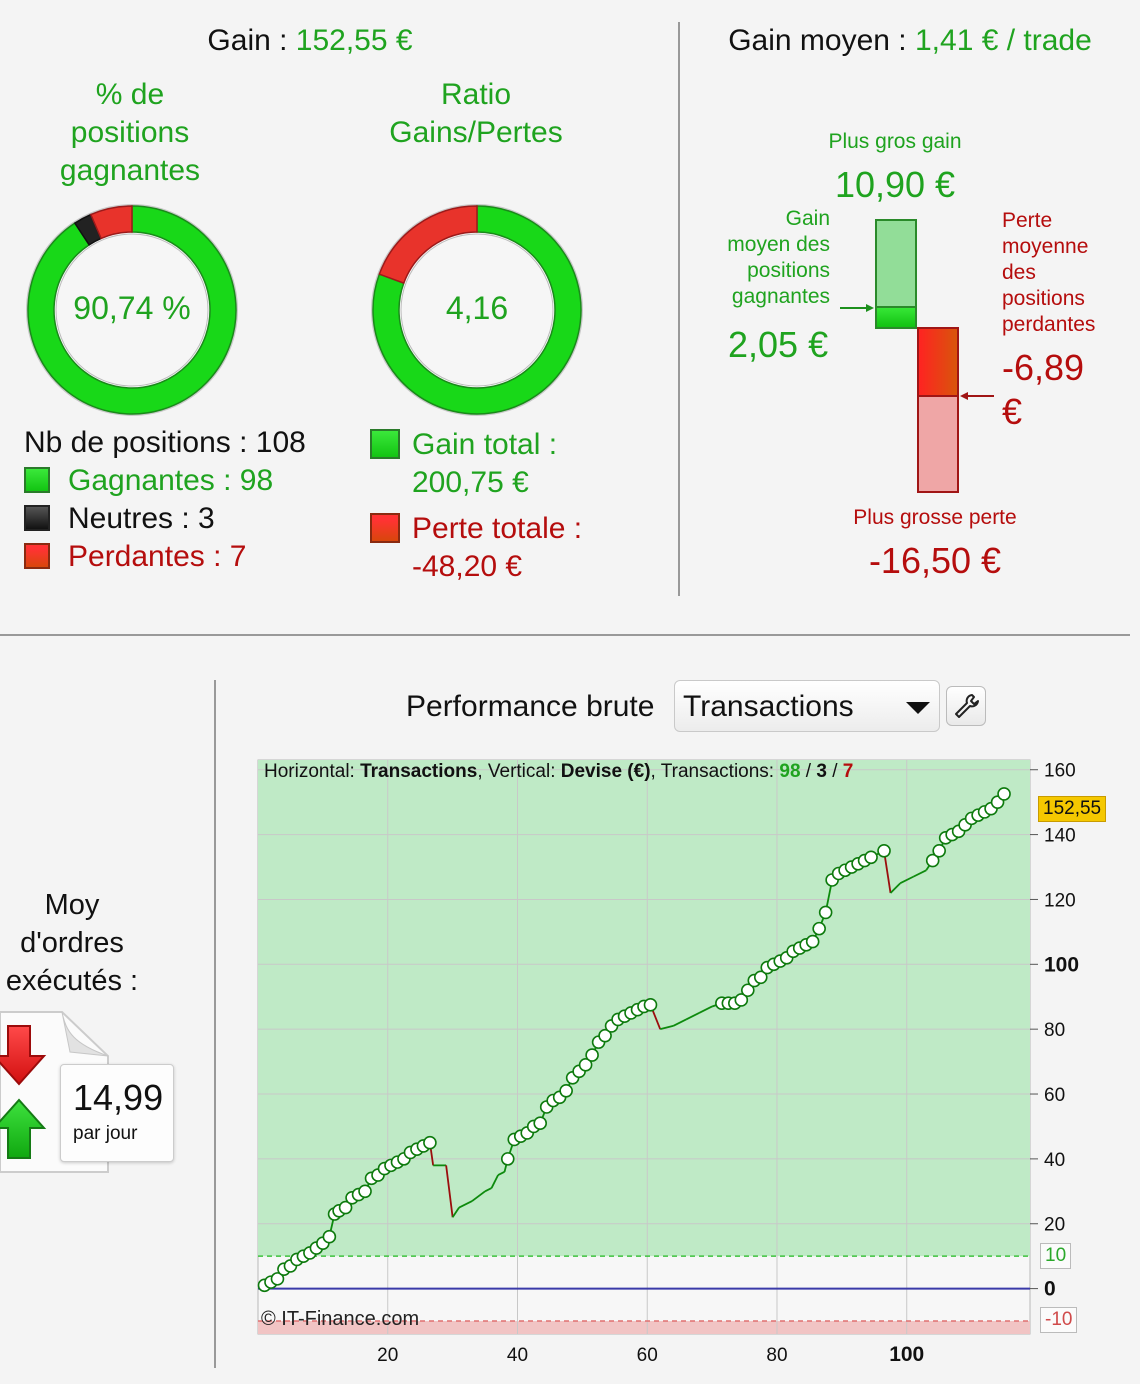 The height and width of the screenshot is (1384, 1140). Describe the element at coordinates (476, 114) in the screenshot. I see `ratio-title: Ratio Gains/Pertes` at that location.